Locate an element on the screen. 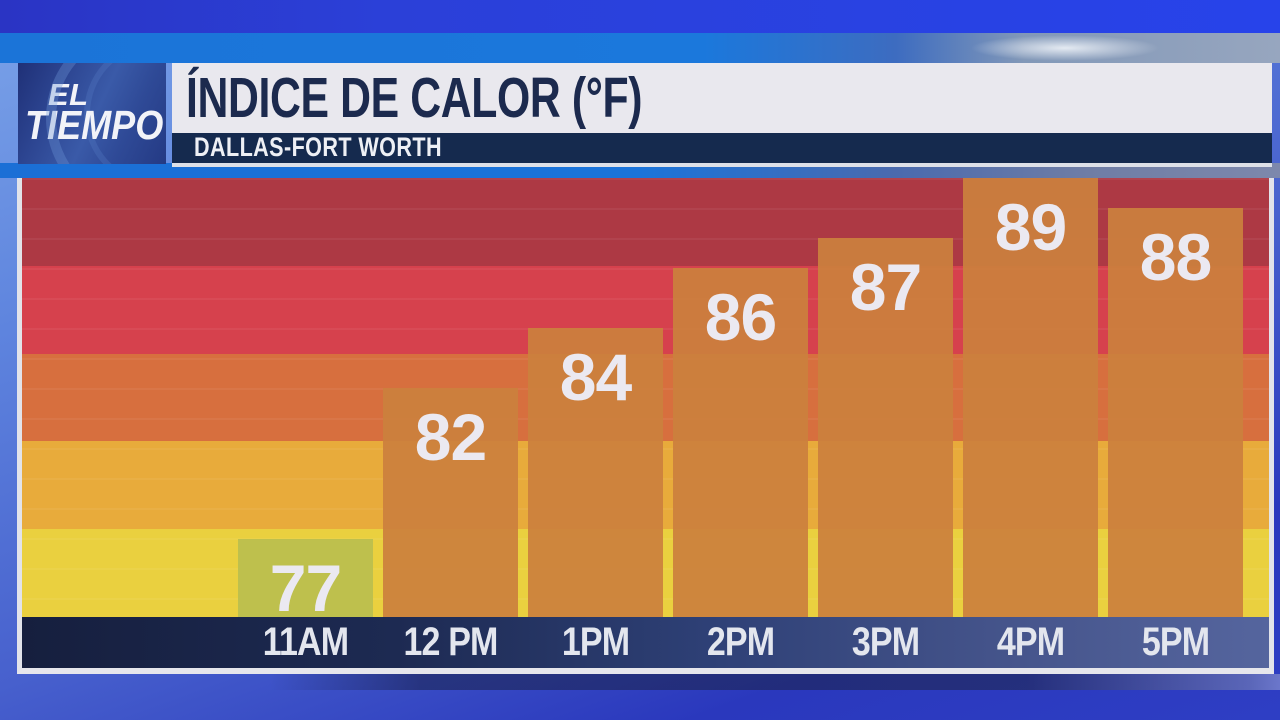 Image resolution: width=1280 pixels, height=720 pixels. x-axis-label-1pm: 1PM is located at coordinates (595, 642).